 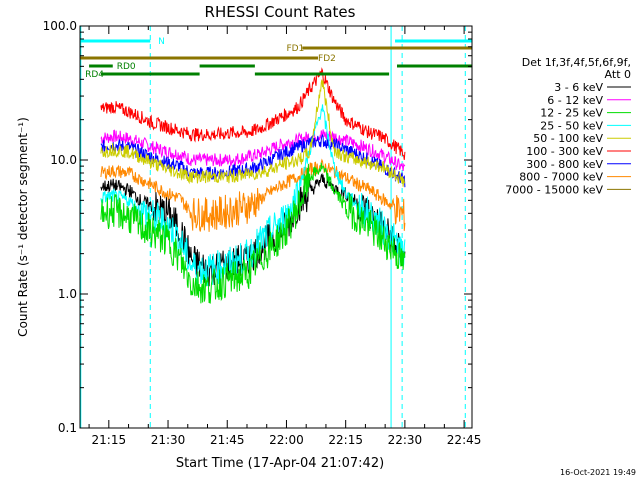 What do you see at coordinates (598, 472) in the screenshot?
I see `footer-date: 16-Oct-2021 19:49` at bounding box center [598, 472].